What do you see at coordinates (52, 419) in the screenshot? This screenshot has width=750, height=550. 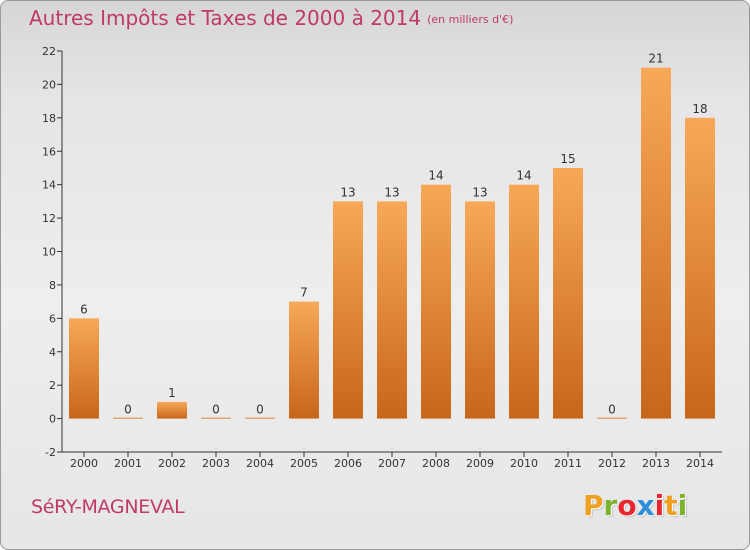 I see `y-tick-label: 0` at bounding box center [52, 419].